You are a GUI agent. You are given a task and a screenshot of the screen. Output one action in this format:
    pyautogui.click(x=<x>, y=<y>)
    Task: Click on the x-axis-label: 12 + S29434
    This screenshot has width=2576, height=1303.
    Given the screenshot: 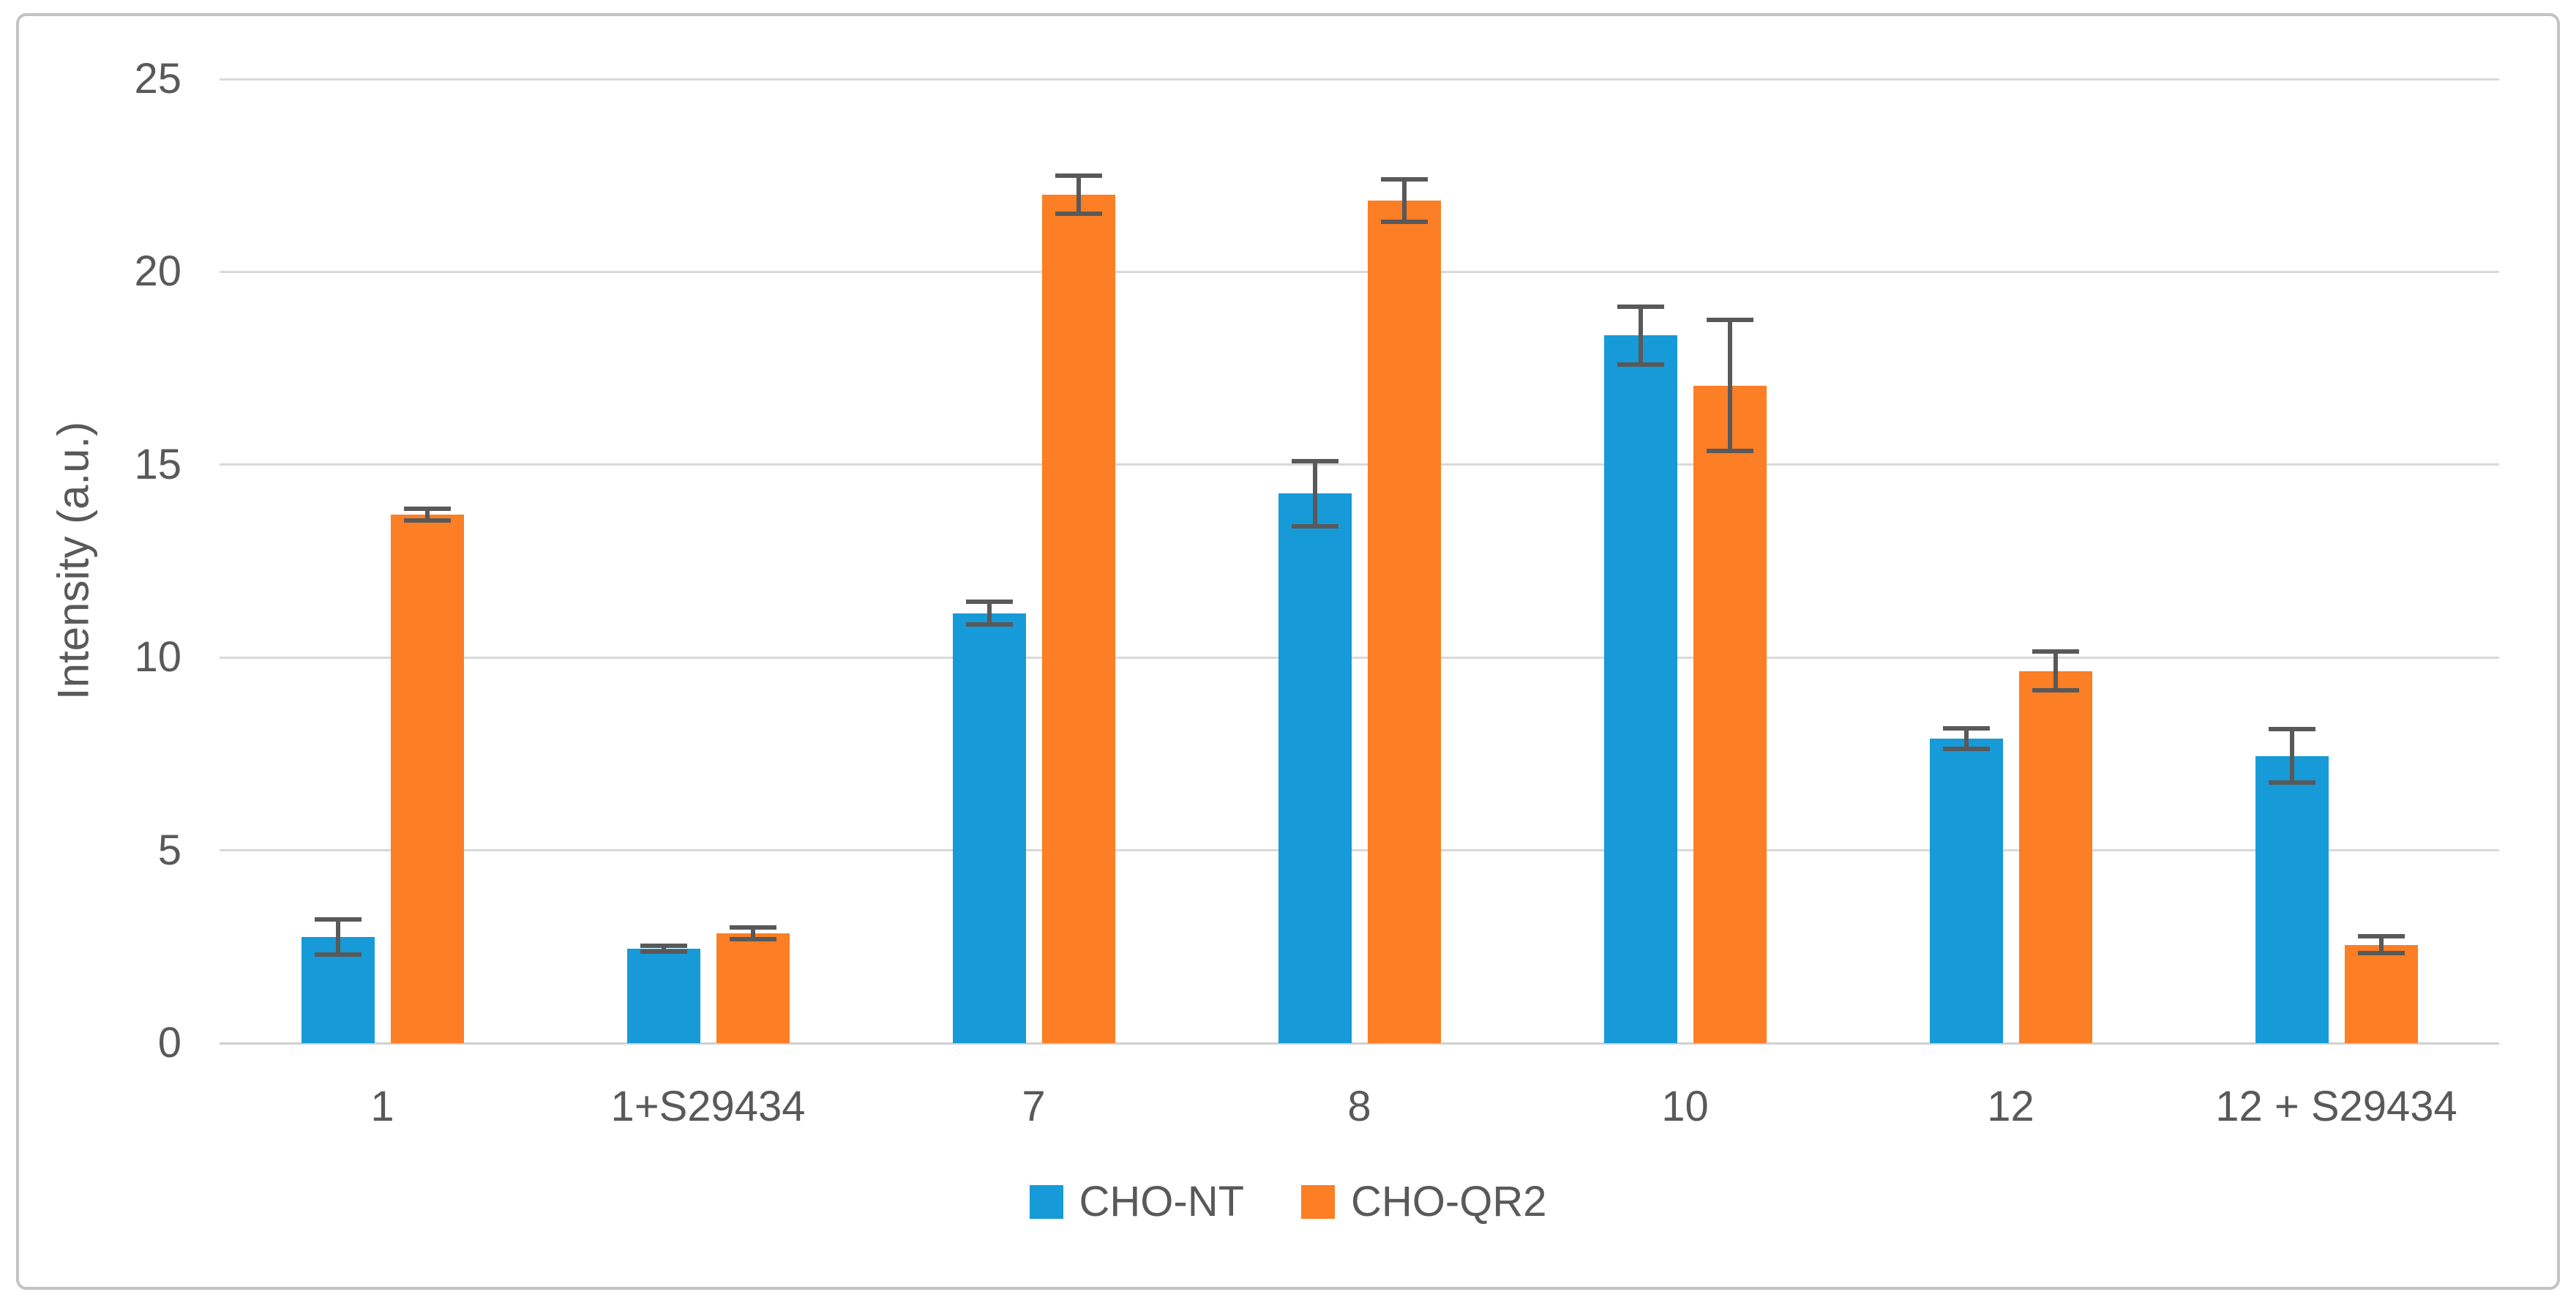 What is the action you would take?
    pyautogui.click(x=2336, y=1106)
    